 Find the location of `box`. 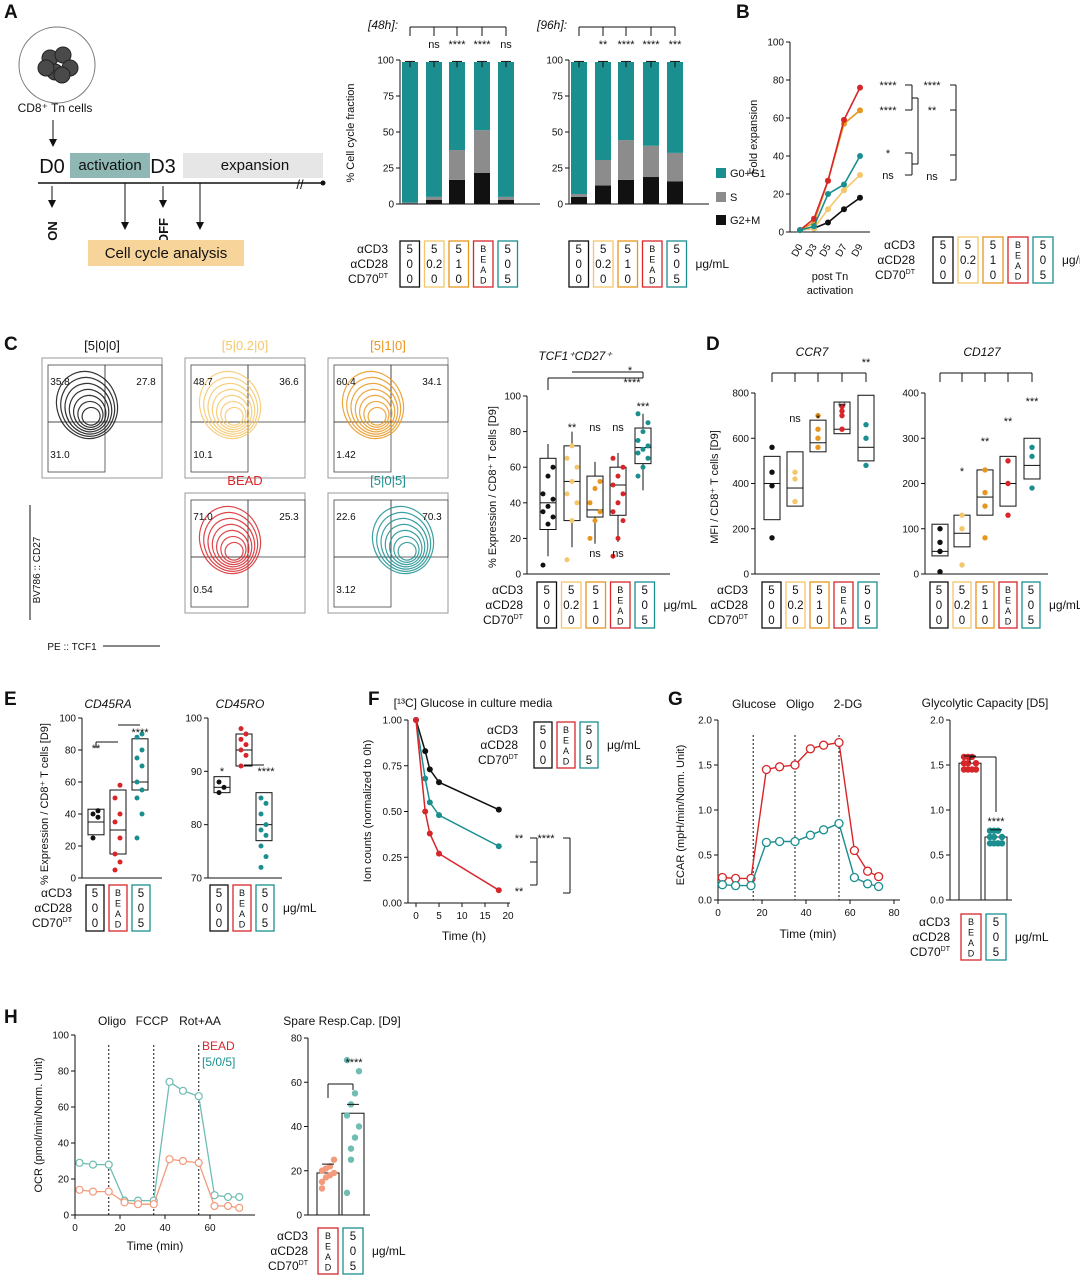

box is located at coordinates (264, 817).